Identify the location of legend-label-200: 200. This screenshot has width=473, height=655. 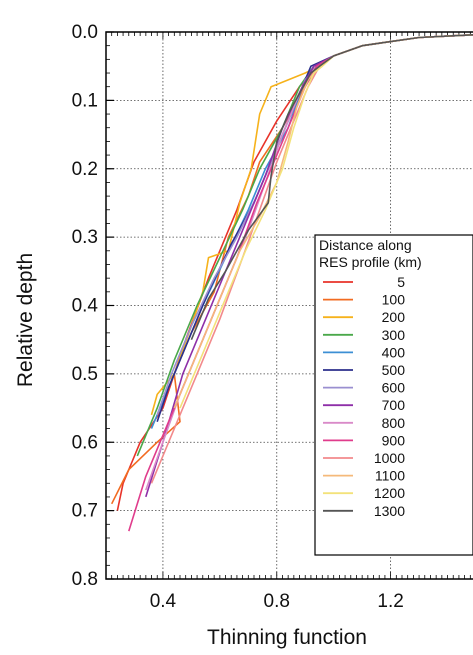
(394, 317).